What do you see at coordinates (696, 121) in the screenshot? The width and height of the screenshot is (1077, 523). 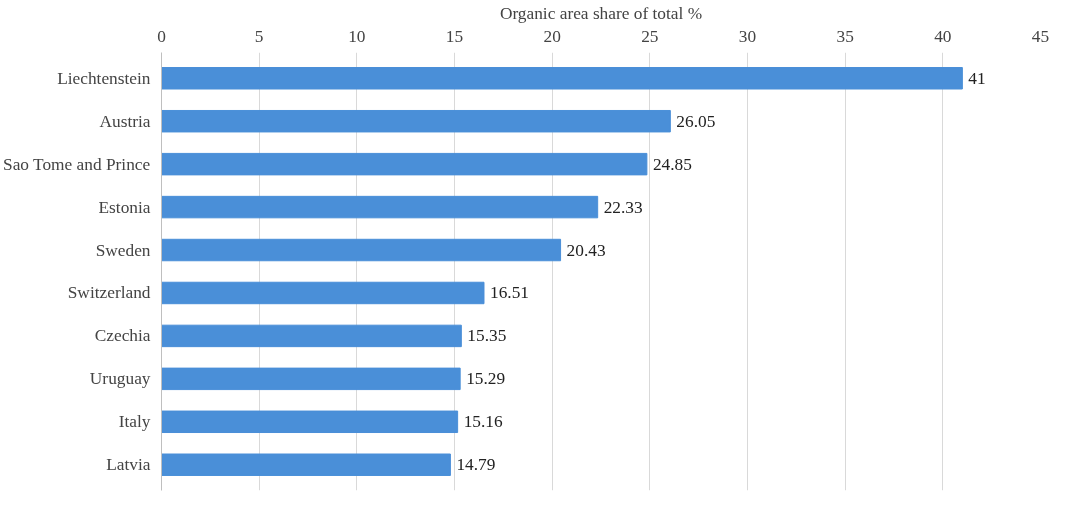 I see `data-label: 26.05` at bounding box center [696, 121].